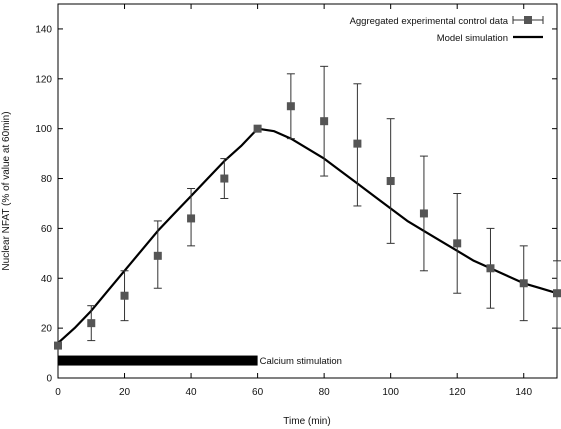 Image resolution: width=561 pixels, height=429 pixels. I want to click on y-tick-label: 20, so click(47, 329).